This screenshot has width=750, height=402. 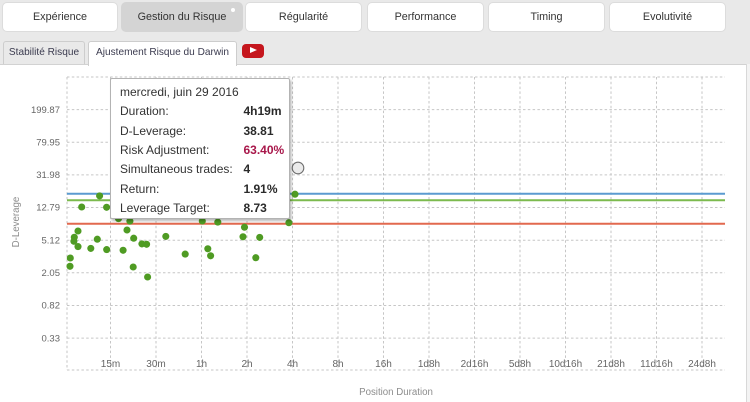 What do you see at coordinates (51, 306) in the screenshot?
I see `svg-text: 0.82` at bounding box center [51, 306].